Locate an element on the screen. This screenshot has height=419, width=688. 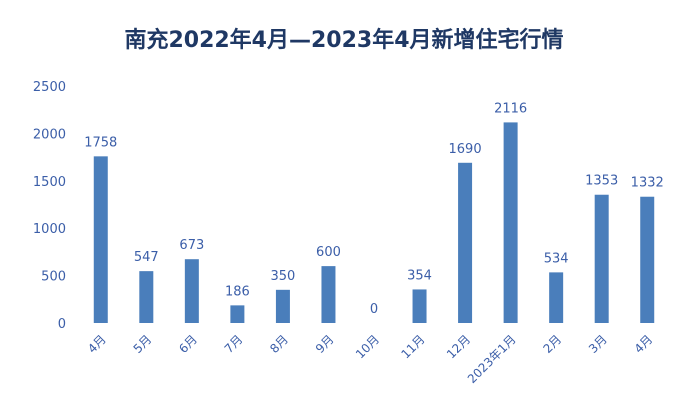
x-tick-label: 3月 is located at coordinates (598, 344).